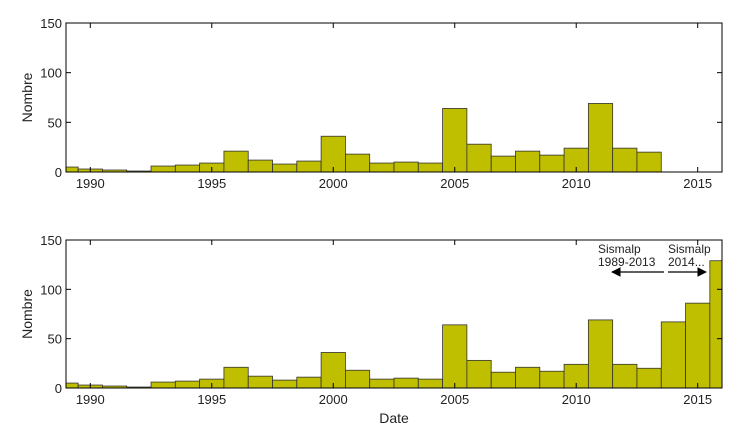 This screenshot has height=435, width=750. Describe the element at coordinates (364, 137) in the screenshot. I see `bars` at that location.